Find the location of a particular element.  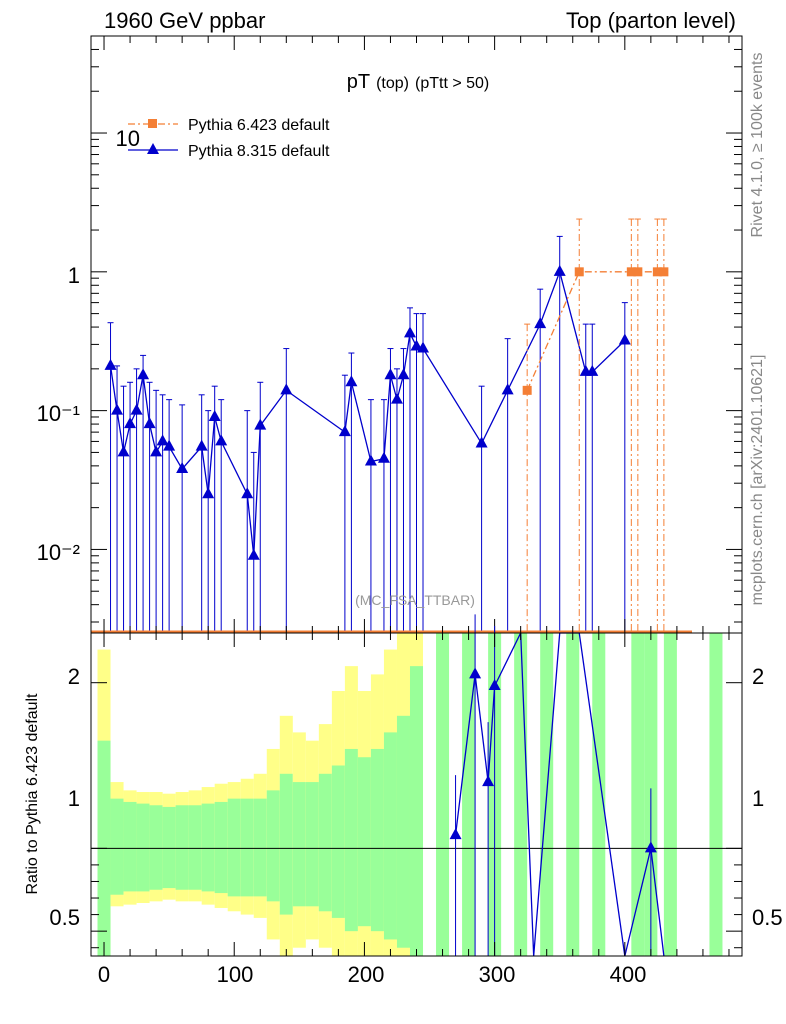

ytick-label-10: 10 is located at coordinates (128, 138).